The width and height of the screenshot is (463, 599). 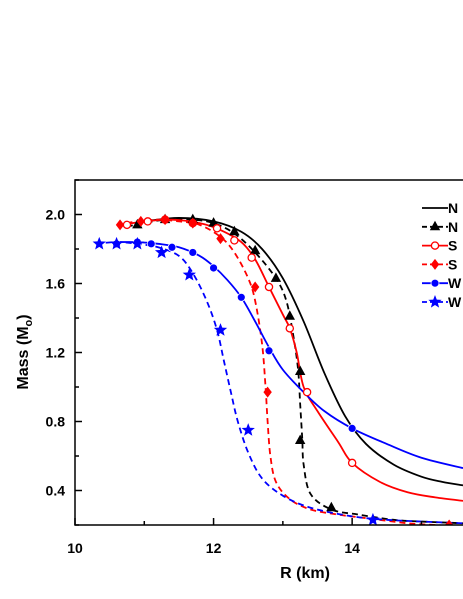 I want to click on x-axis-title: R (km), so click(x=305, y=573).